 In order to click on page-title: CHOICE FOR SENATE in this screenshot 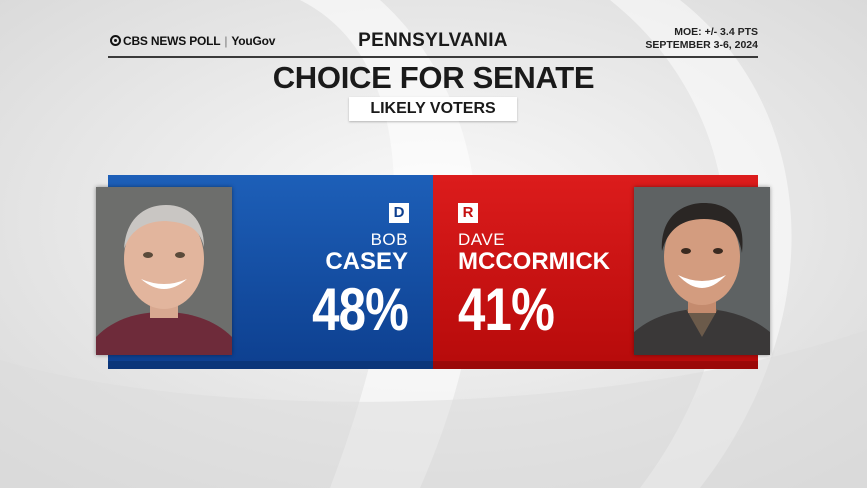, I will do `click(433, 77)`.